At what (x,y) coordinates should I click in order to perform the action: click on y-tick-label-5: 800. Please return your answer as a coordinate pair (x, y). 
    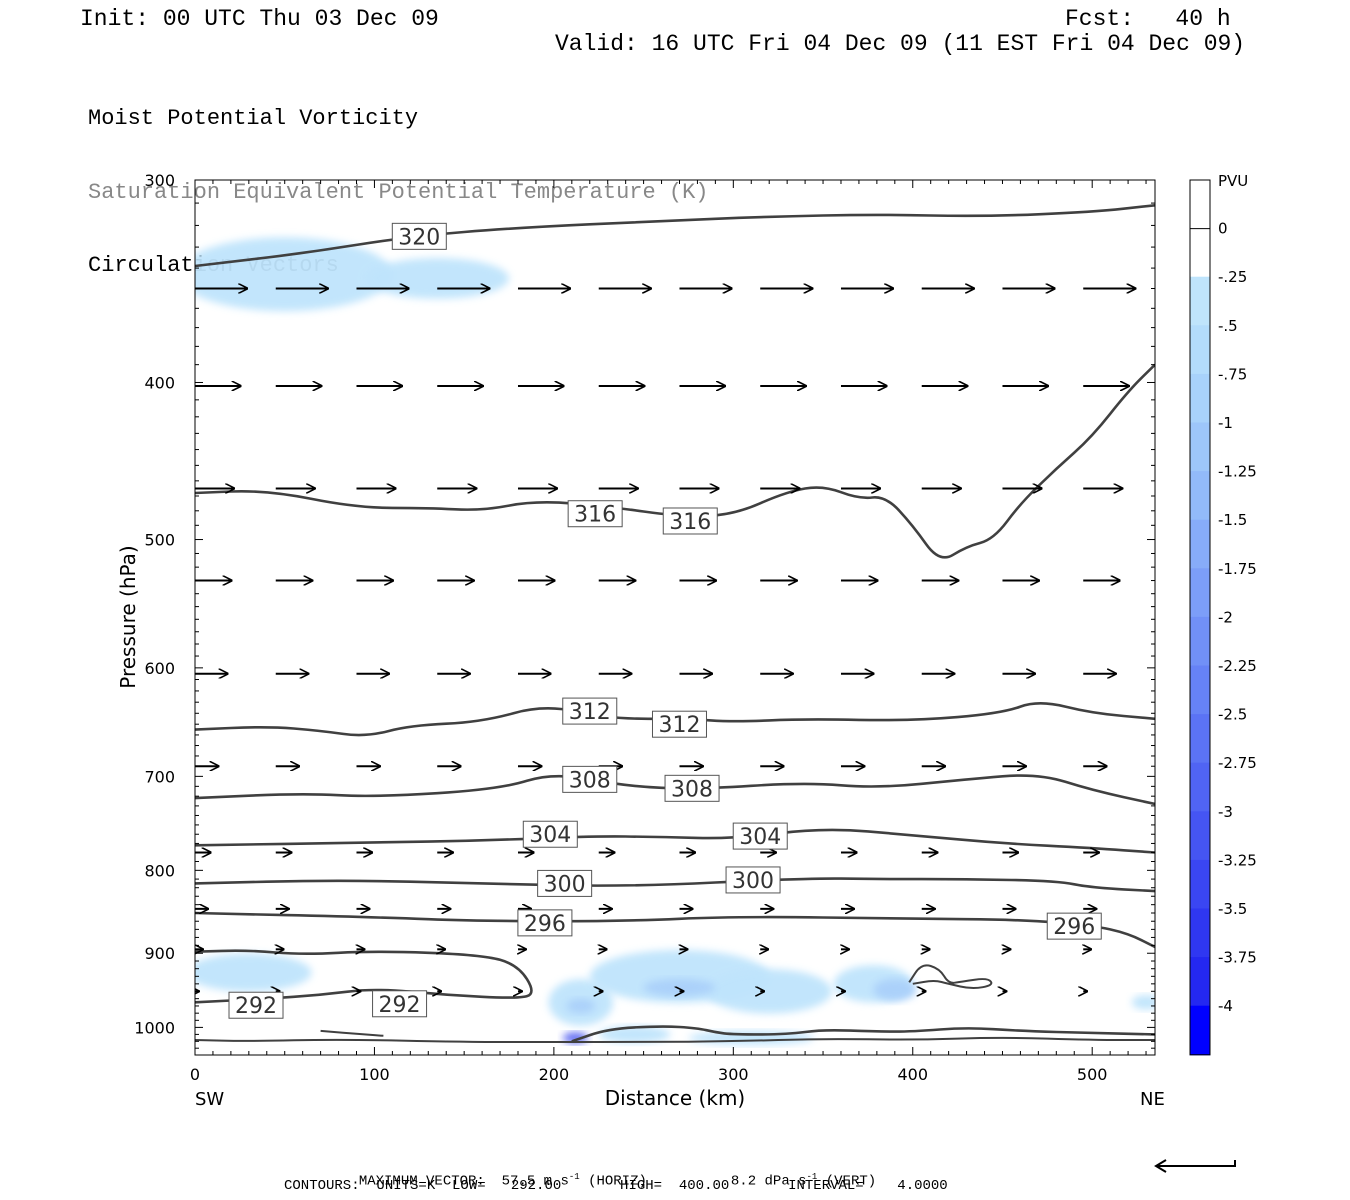
    Looking at the image, I should click on (159, 870).